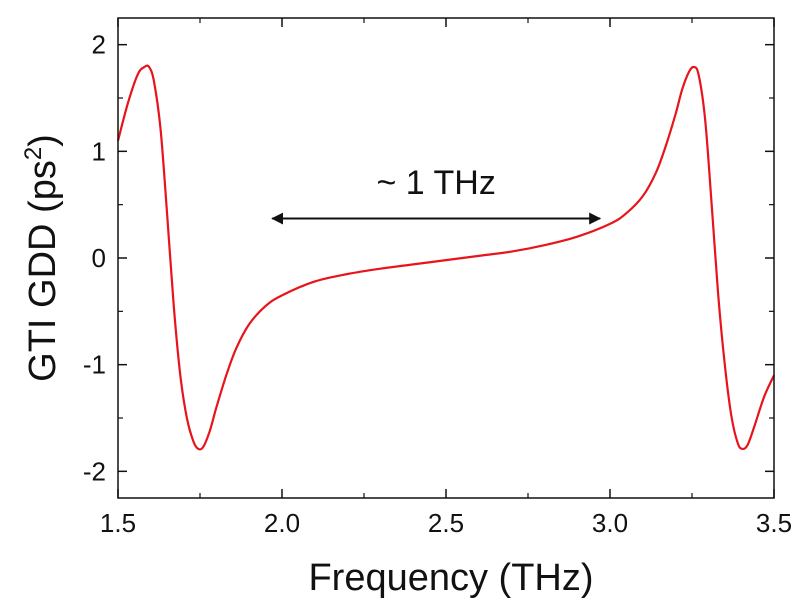  I want to click on x-tick-label: 2.5, so click(446, 523).